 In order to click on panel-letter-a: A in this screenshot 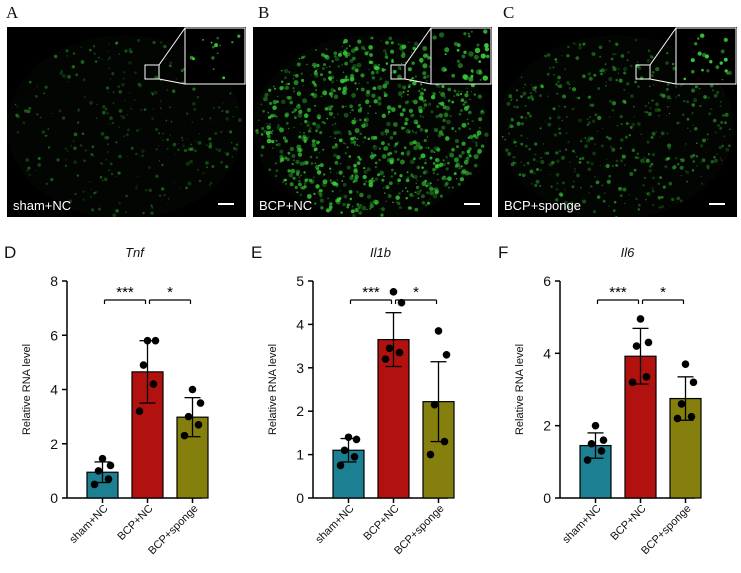, I will do `click(12, 12)`.